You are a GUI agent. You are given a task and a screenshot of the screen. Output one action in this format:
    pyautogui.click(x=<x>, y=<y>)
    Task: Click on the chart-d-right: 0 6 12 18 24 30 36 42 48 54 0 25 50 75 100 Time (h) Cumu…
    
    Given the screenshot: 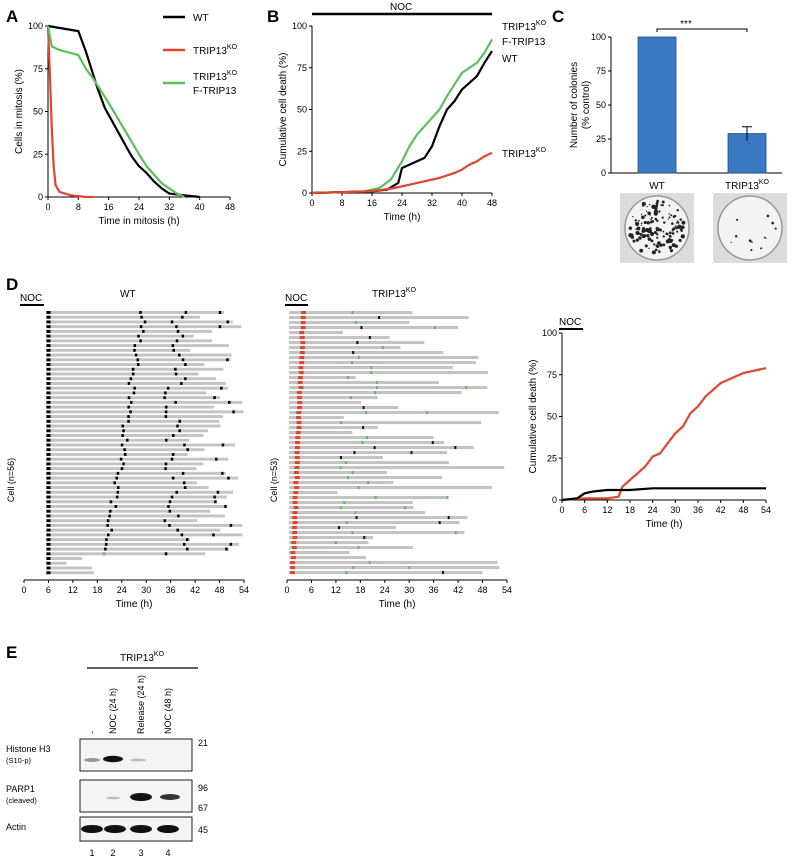 What is the action you would take?
    pyautogui.click(x=649, y=429)
    